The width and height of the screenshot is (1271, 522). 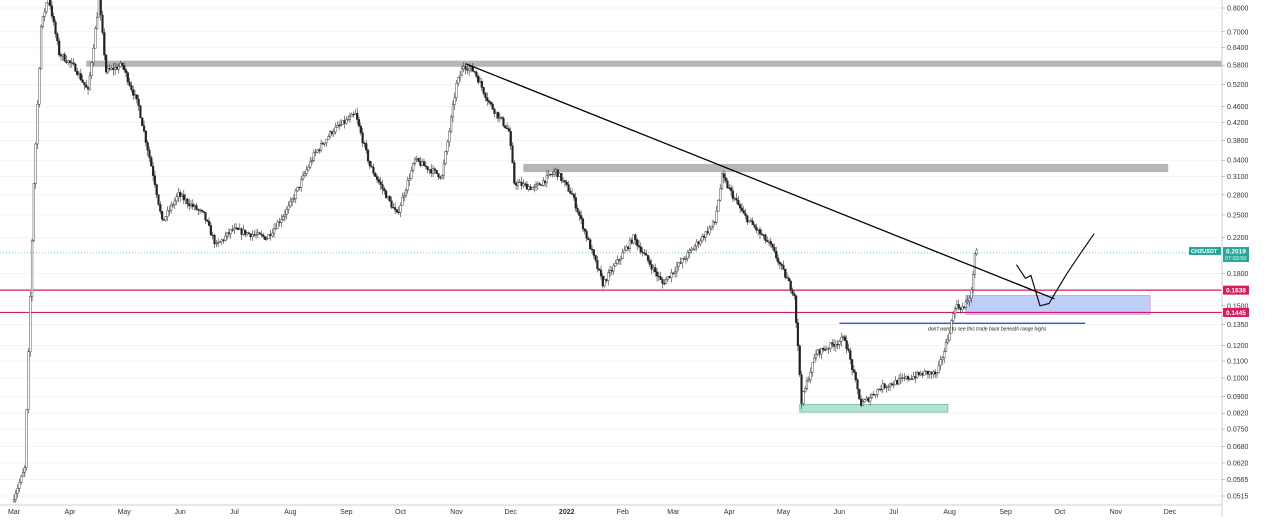 What do you see at coordinates (125, 512) in the screenshot?
I see `x-tick-label: May` at bounding box center [125, 512].